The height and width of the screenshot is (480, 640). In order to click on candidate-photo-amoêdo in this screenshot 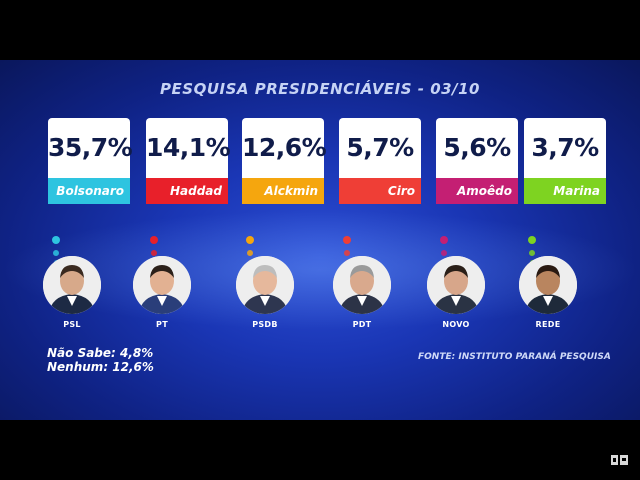, I will do `click(456, 285)`.